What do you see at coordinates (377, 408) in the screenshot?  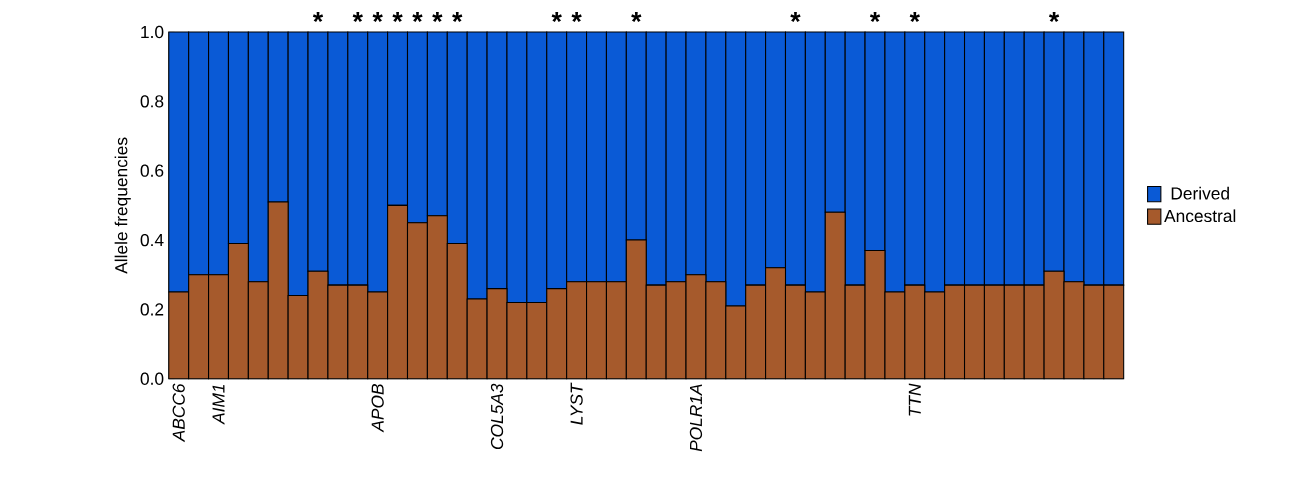 I see `x-tick-label: APOB` at bounding box center [377, 408].